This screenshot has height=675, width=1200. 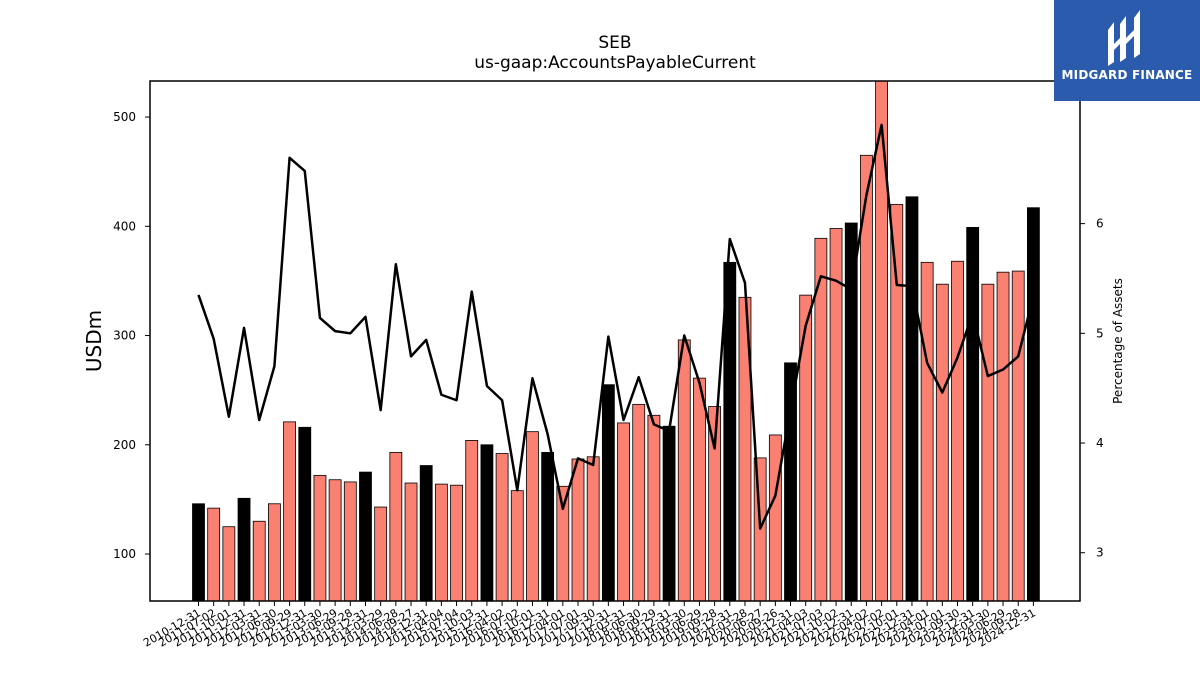 I want to click on y-tick-label: 100, so click(x=124, y=554).